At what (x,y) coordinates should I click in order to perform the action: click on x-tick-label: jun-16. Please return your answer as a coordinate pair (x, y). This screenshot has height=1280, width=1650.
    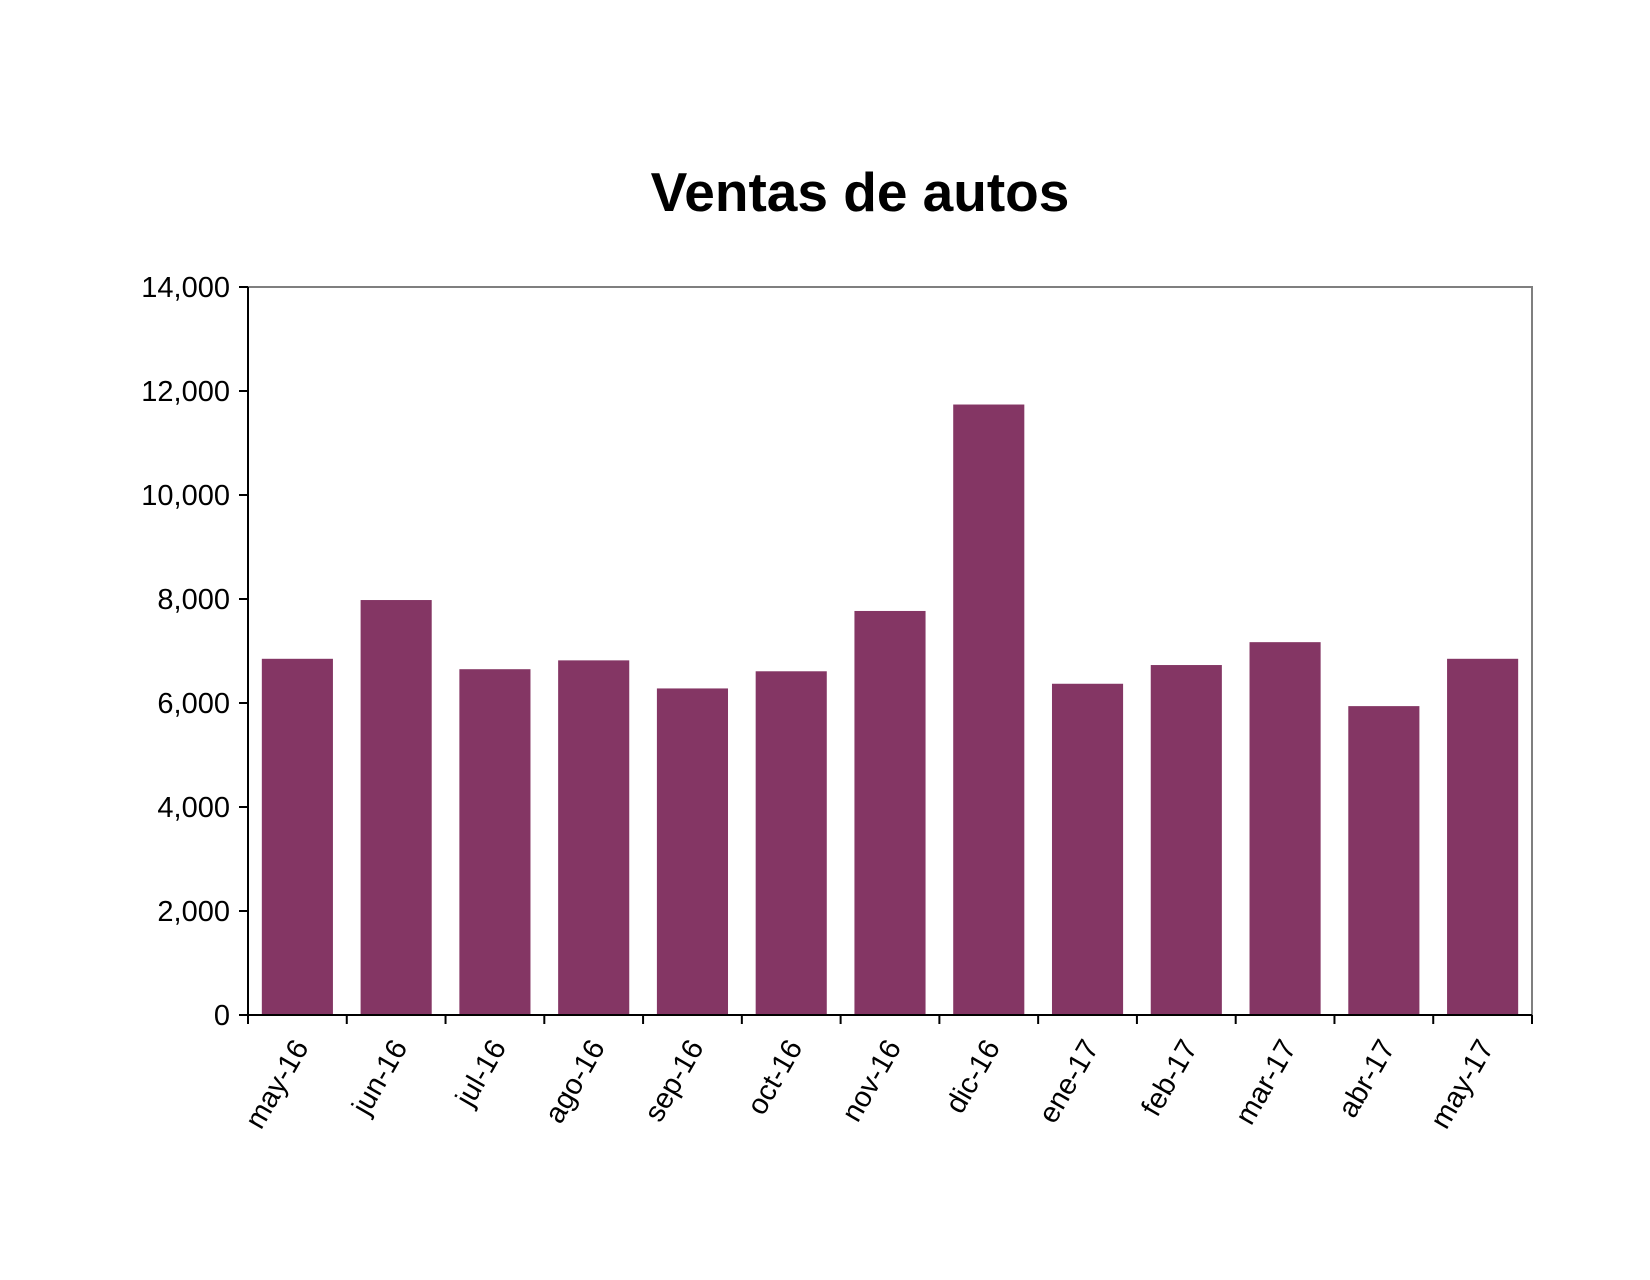
    Looking at the image, I should click on (380, 1078).